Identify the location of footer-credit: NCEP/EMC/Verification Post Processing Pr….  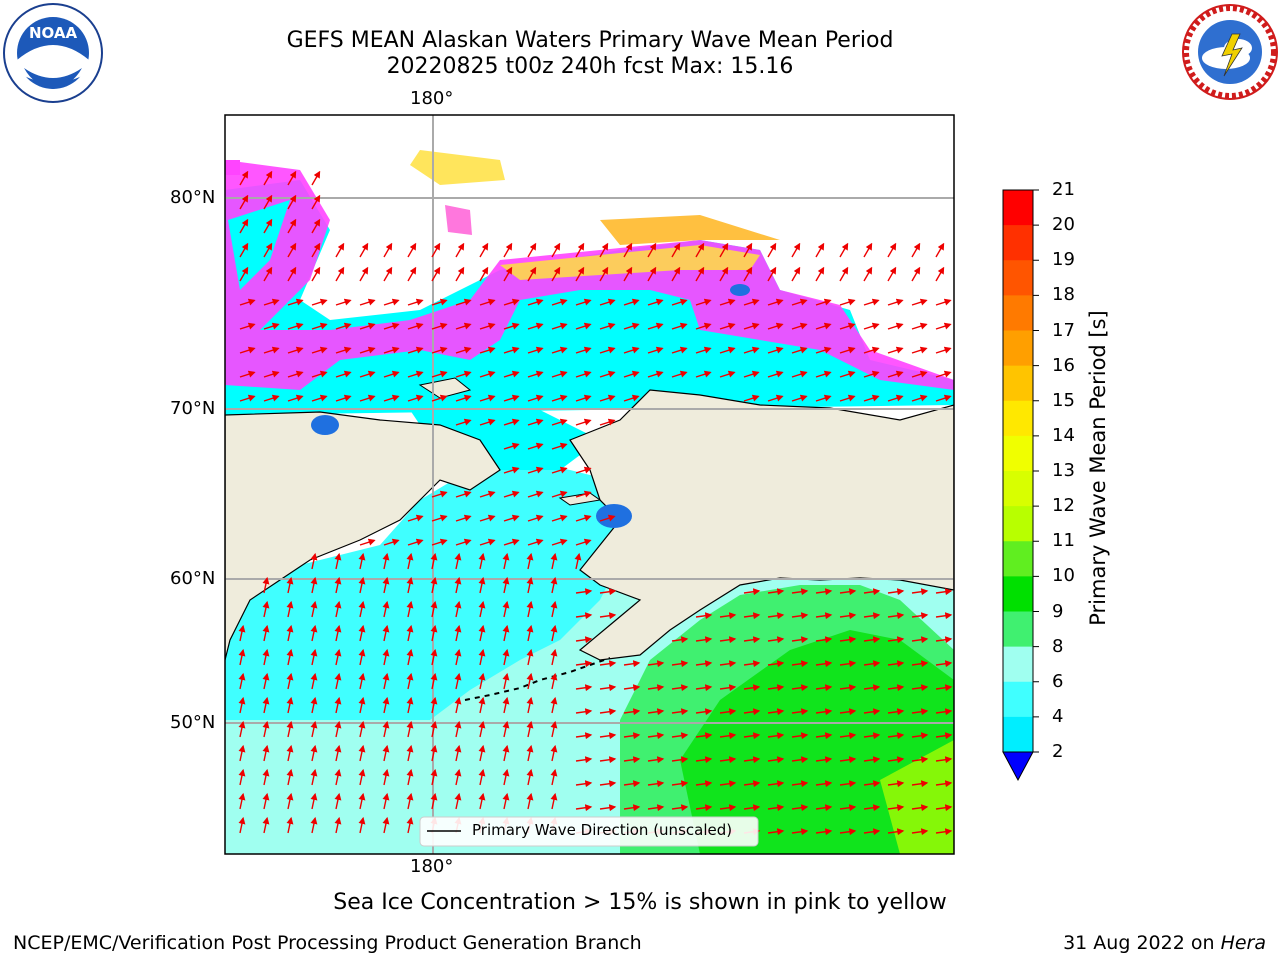
(327, 943).